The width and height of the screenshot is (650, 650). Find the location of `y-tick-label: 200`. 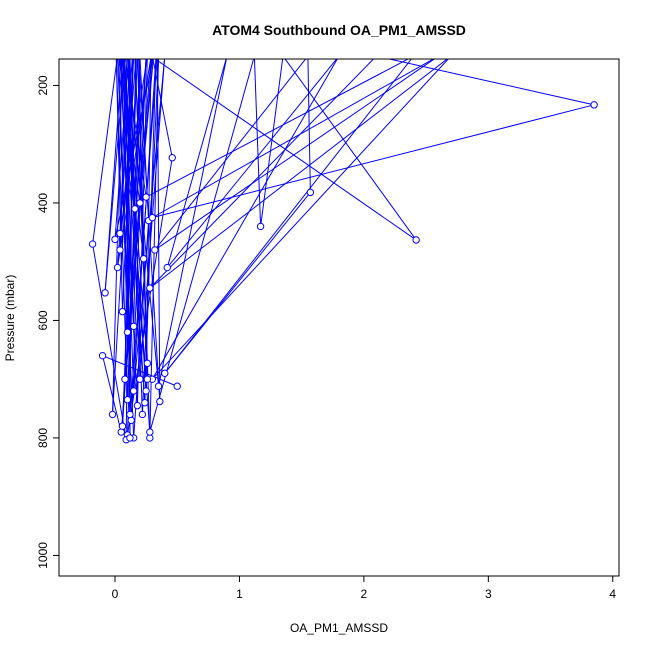

y-tick-label: 200 is located at coordinates (43, 85).